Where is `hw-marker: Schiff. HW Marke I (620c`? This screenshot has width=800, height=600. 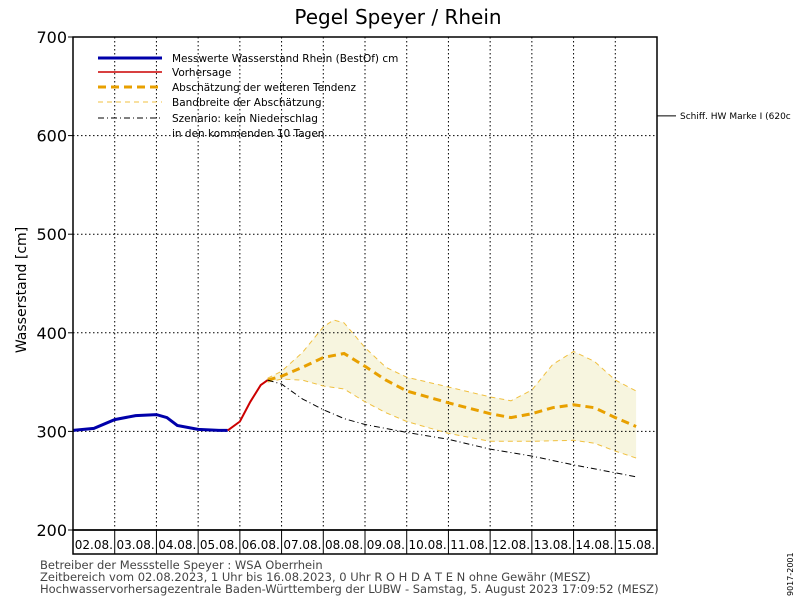 hw-marker: Schiff. HW Marke I (620c is located at coordinates (724, 117).